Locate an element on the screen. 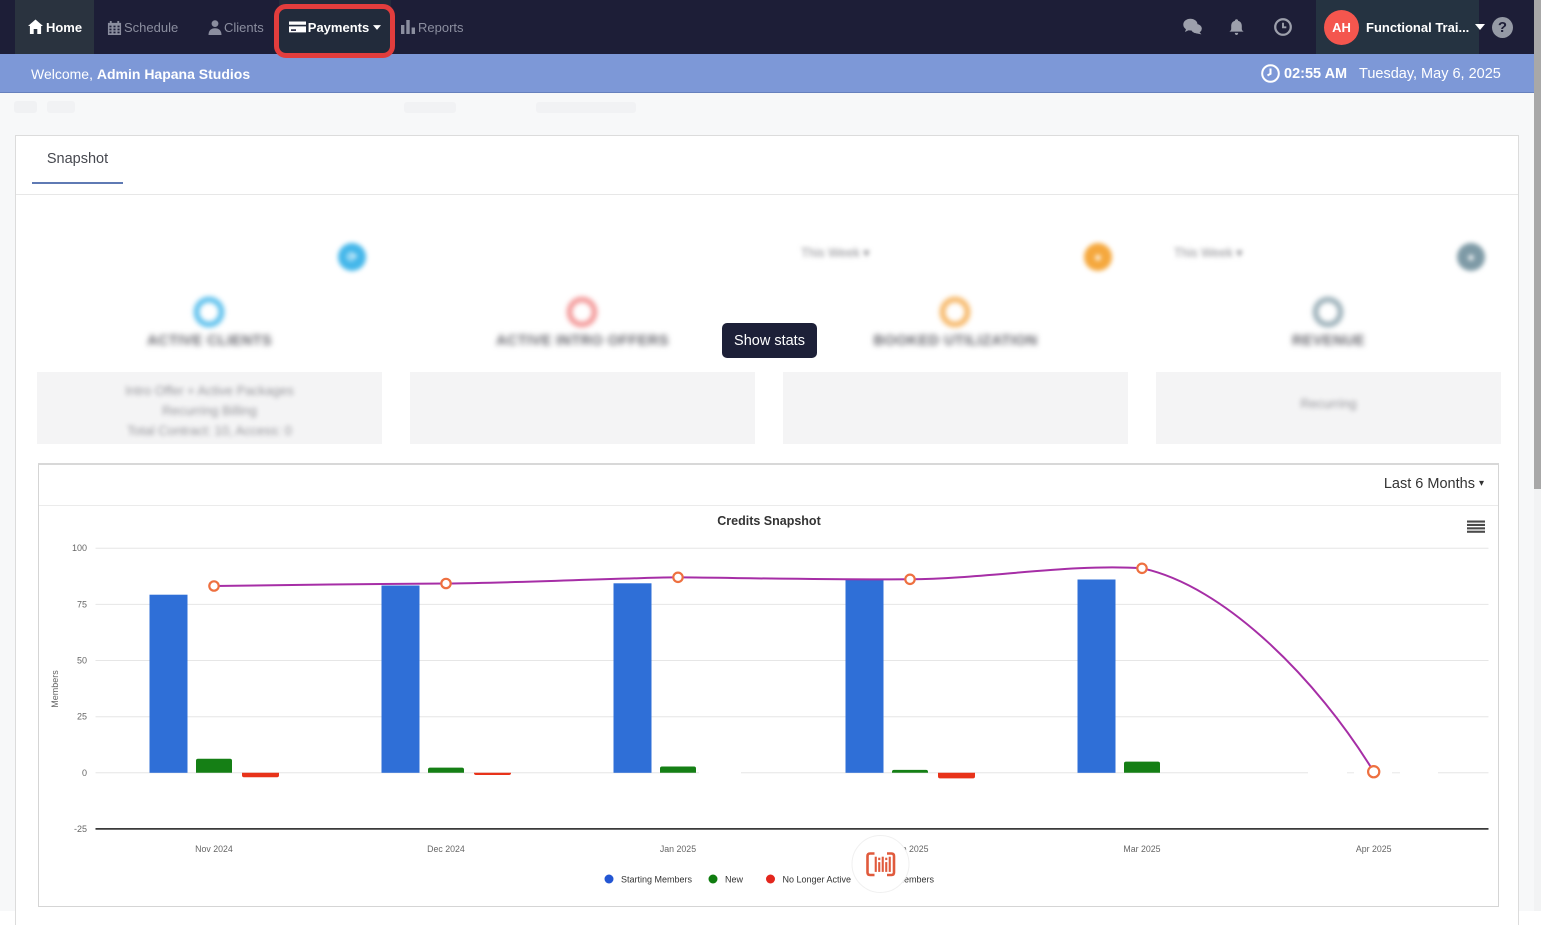 Image resolution: width=1541 pixels, height=925 pixels. svg-text: Feb 2025 is located at coordinates (909, 849).